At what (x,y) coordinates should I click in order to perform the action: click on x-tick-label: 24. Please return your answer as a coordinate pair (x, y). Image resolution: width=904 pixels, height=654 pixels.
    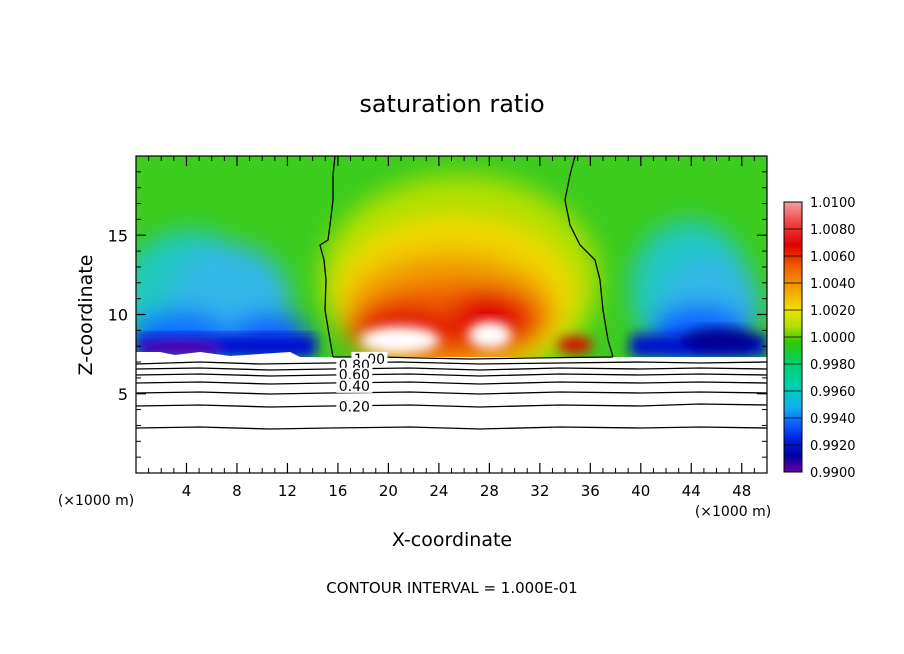
    Looking at the image, I should click on (438, 491).